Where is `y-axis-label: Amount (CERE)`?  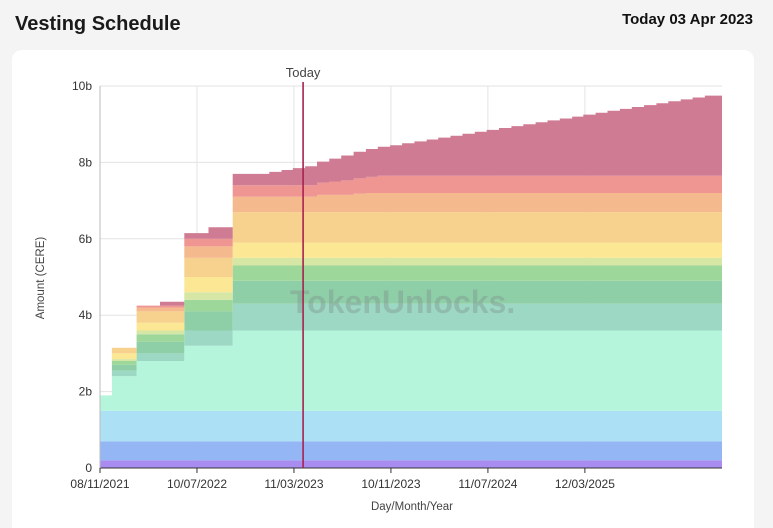
y-axis-label: Amount (CERE) is located at coordinates (41, 278).